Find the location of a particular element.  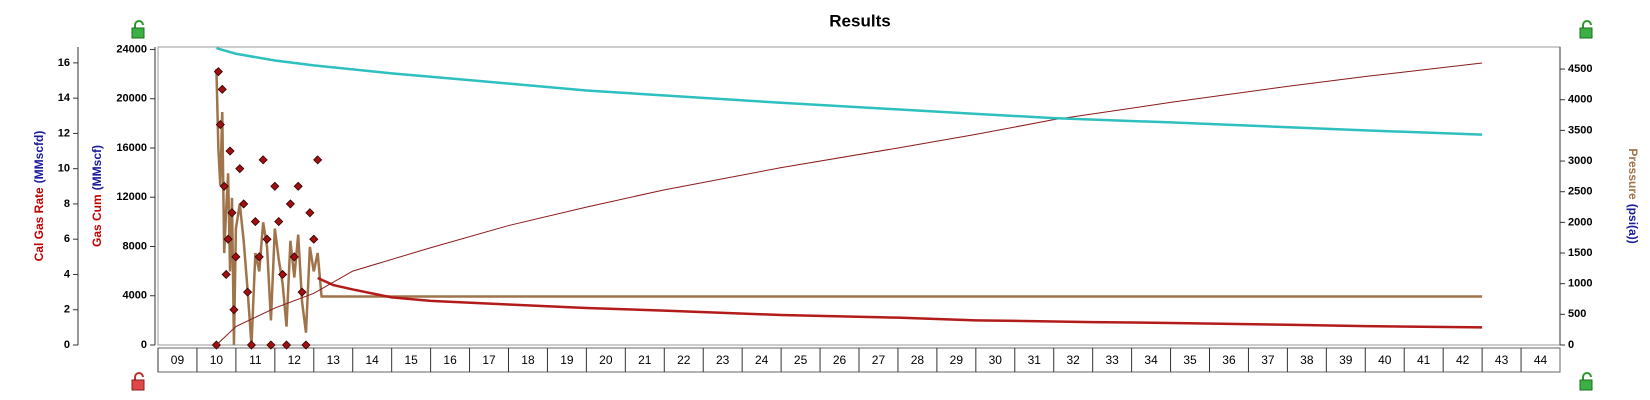

y-tick-label: 3500 is located at coordinates (1580, 130).